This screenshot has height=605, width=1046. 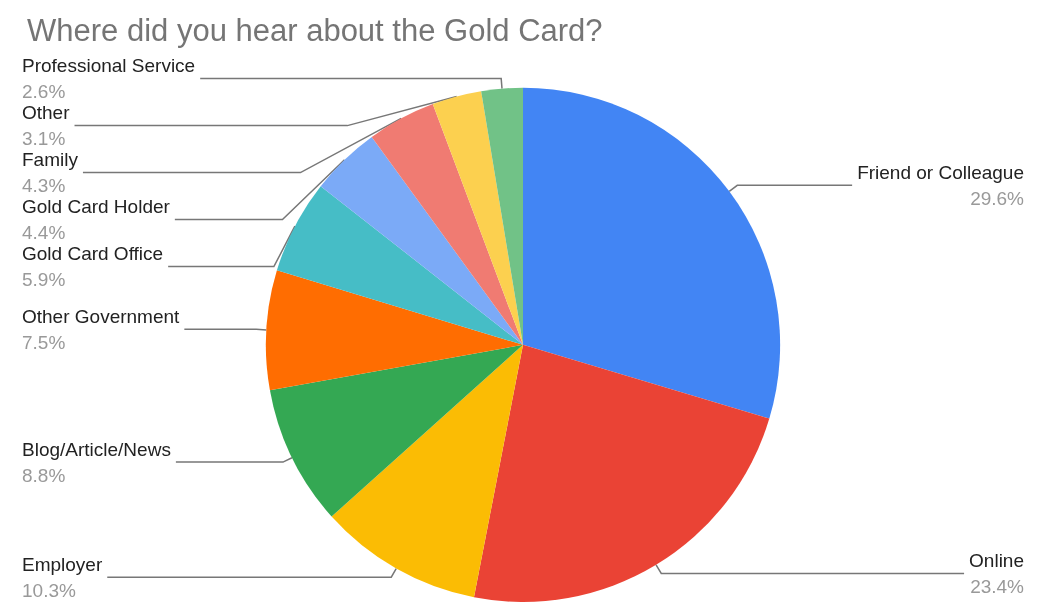 What do you see at coordinates (49, 590) in the screenshot?
I see `data-label: 10.3%` at bounding box center [49, 590].